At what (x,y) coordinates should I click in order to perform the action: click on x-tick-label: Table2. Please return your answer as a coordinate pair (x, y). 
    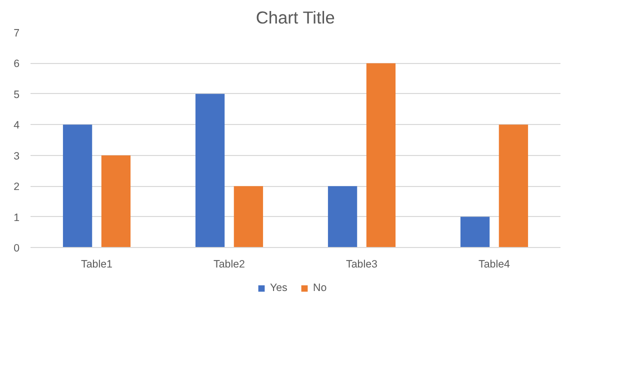
    Looking at the image, I should click on (230, 264).